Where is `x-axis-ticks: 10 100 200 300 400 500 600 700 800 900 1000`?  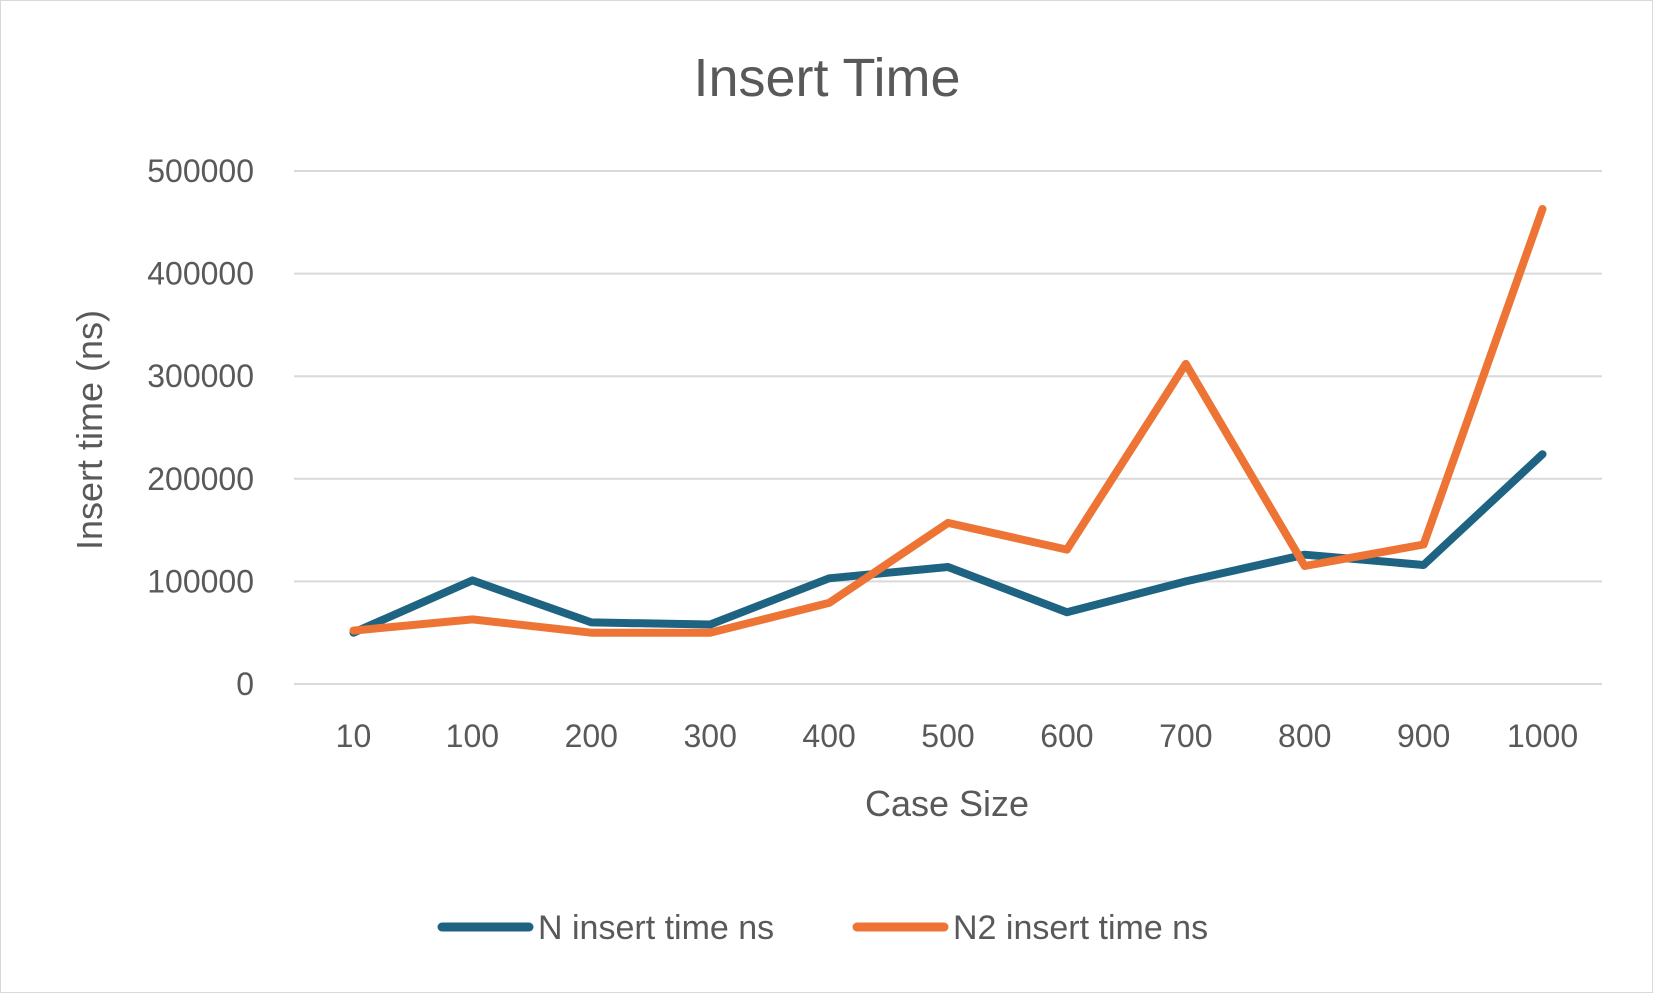
x-axis-ticks: 10 100 200 300 400 500 600 700 800 900 1000 is located at coordinates (957, 736).